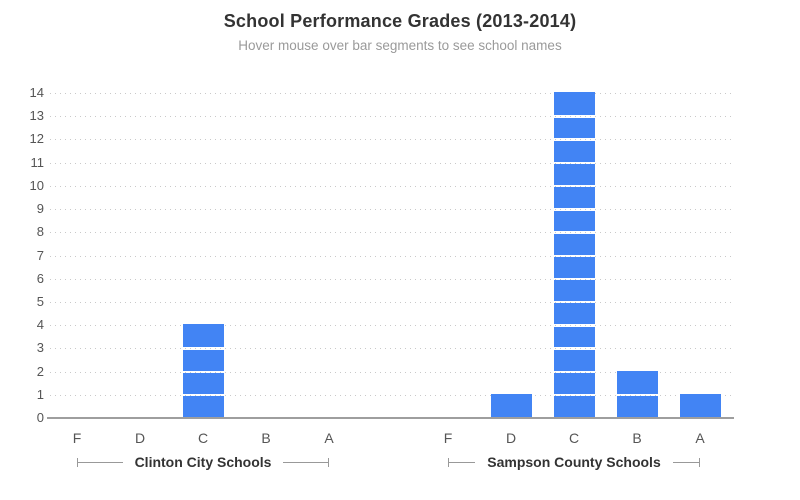 This screenshot has width=800, height=500. I want to click on y-tick-label: 8, so click(40, 232).